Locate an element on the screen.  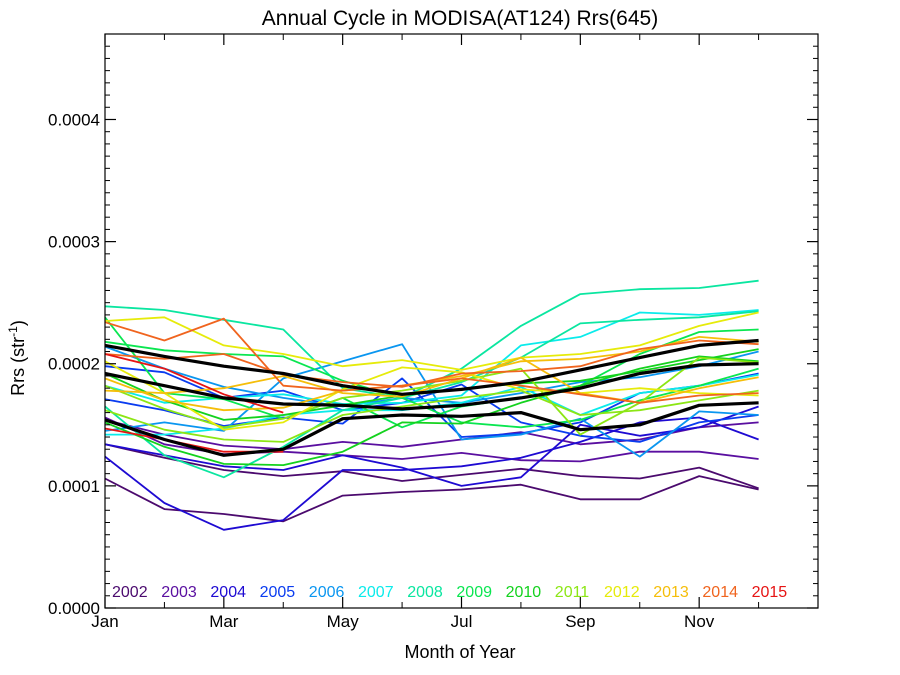
legend-item-2005: 2005 is located at coordinates (278, 592).